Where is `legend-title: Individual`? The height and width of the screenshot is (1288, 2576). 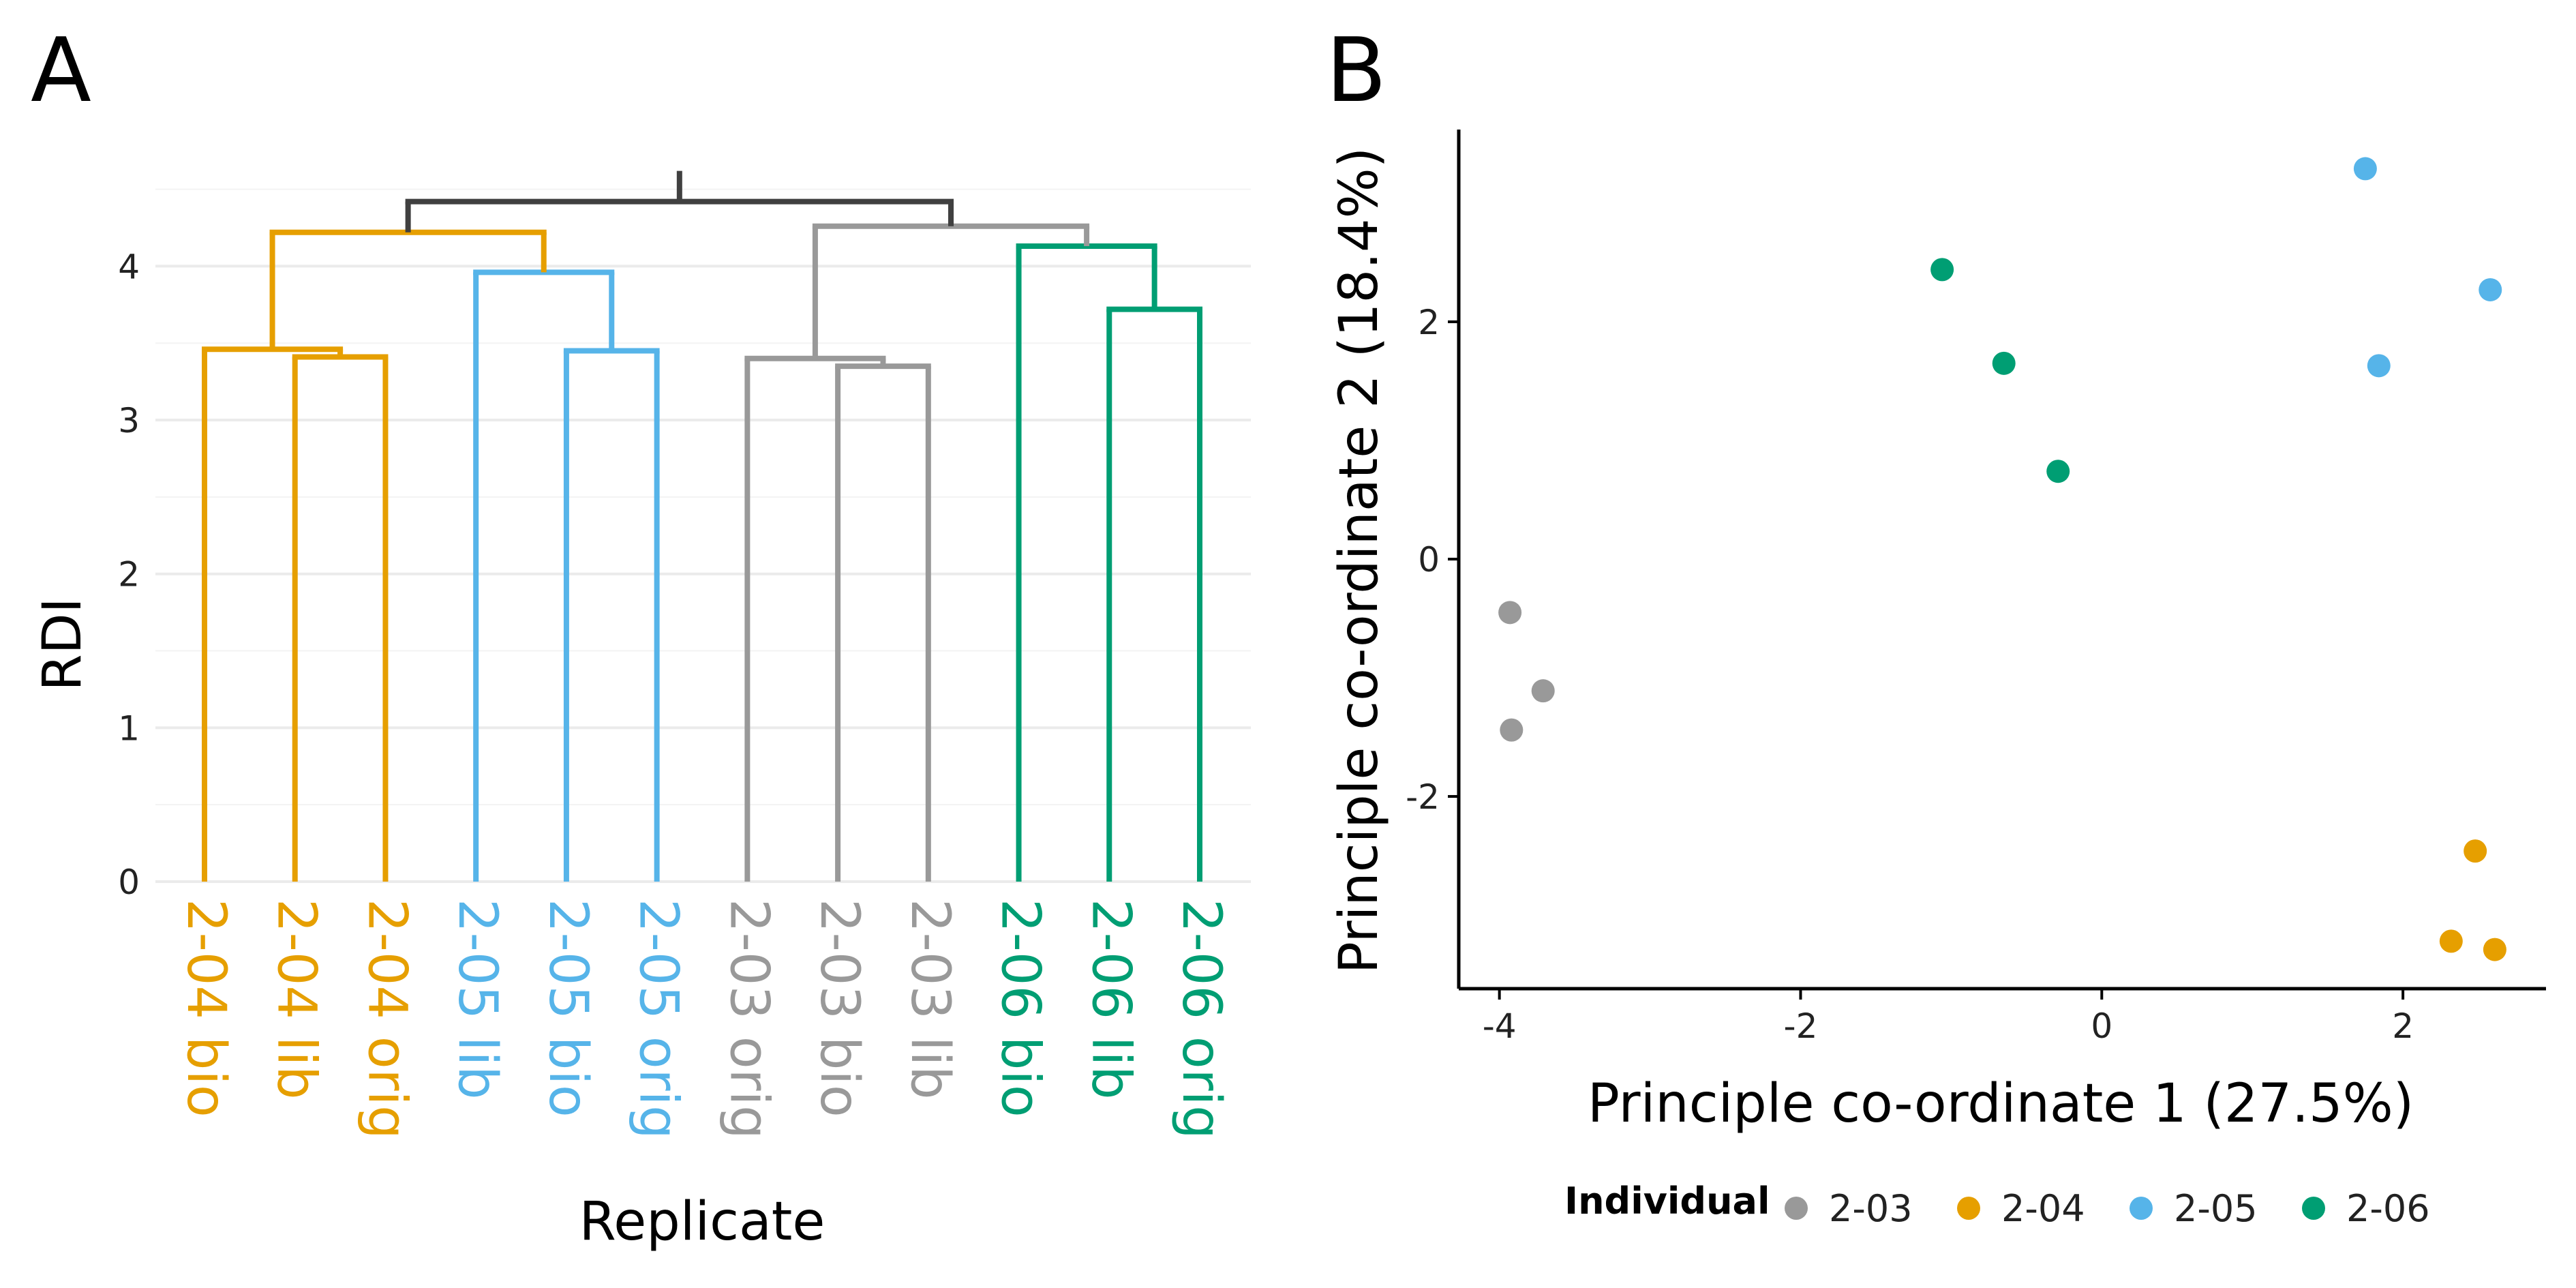
legend-title: Individual is located at coordinates (1667, 1201).